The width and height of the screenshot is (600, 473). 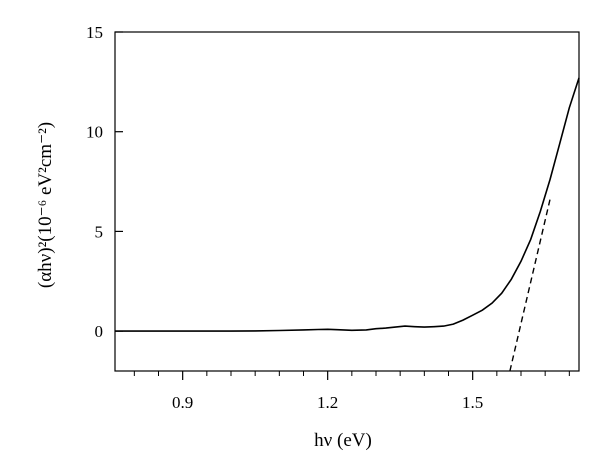 What do you see at coordinates (472, 402) in the screenshot?
I see `x-tick-label-2: 1.5` at bounding box center [472, 402].